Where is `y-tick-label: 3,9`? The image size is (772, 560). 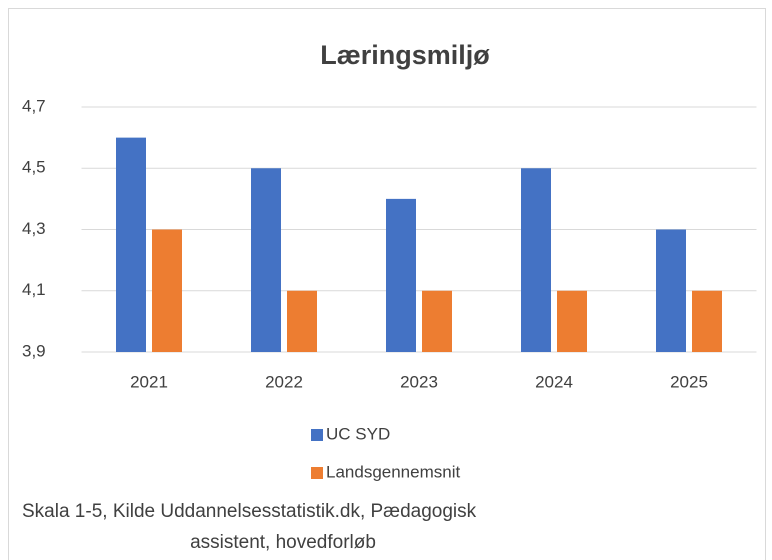
y-tick-label: 3,9 is located at coordinates (34, 350).